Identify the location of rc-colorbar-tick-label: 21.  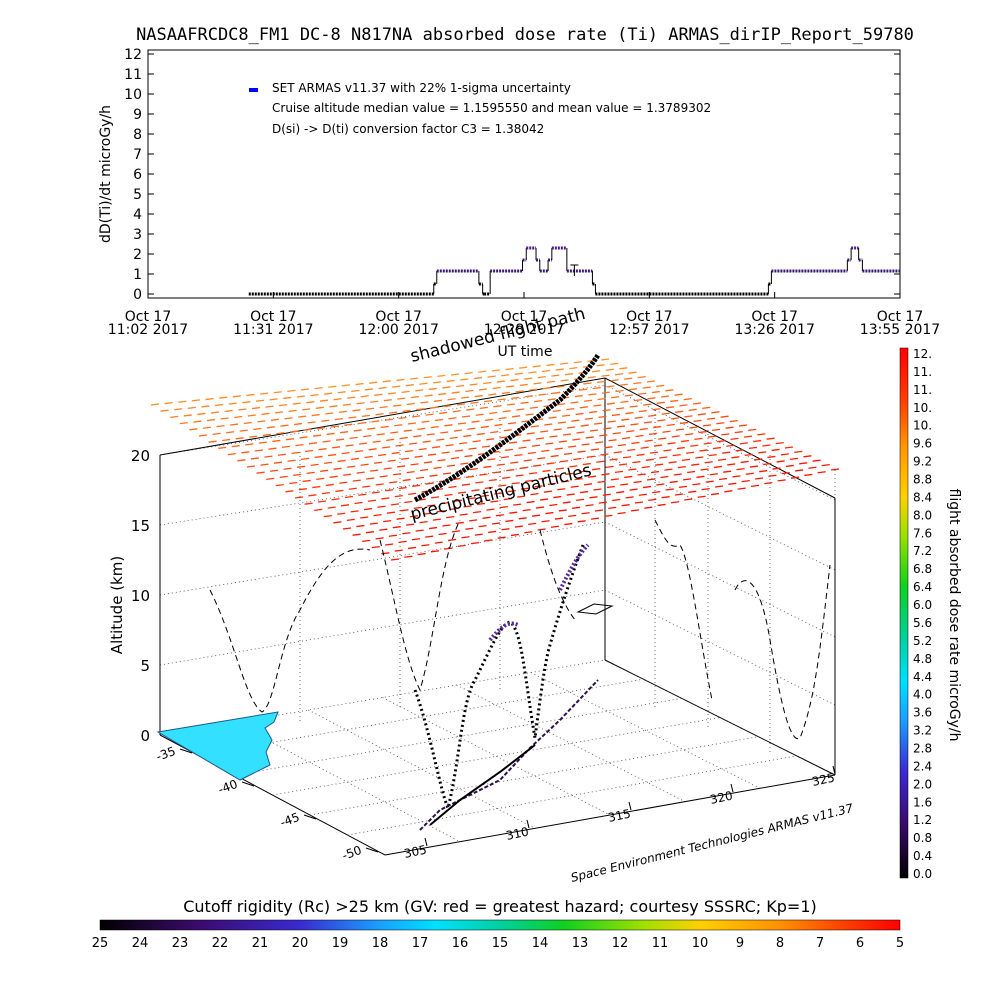
(260, 943).